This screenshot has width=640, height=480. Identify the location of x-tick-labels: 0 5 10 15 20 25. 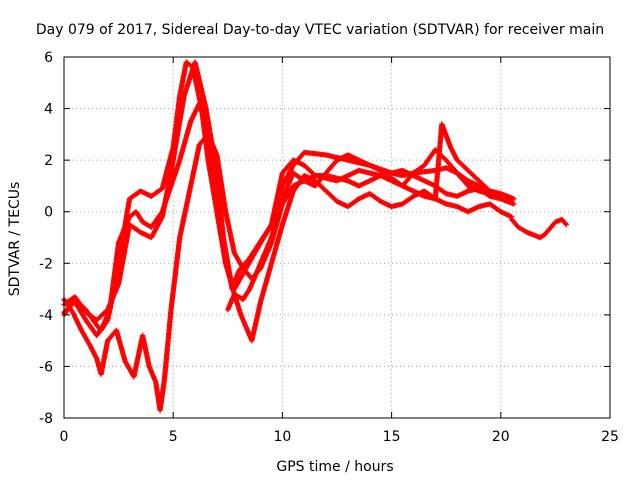
(339, 437).